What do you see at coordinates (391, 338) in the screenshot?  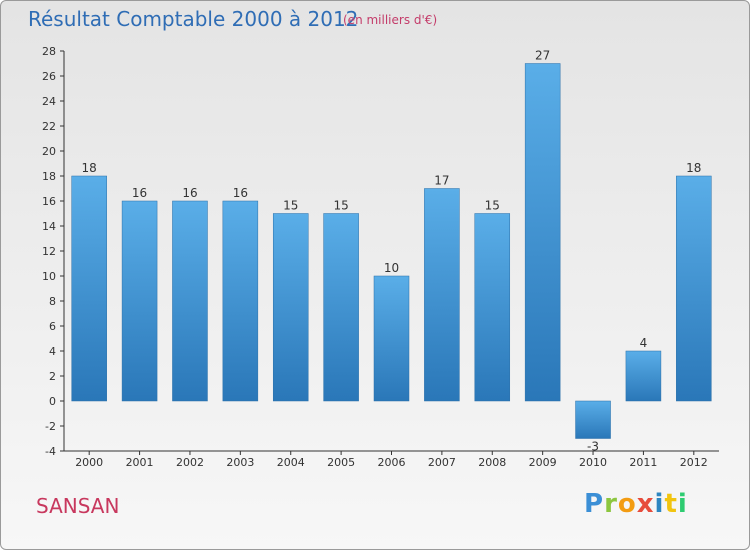 I see `bar-2006` at bounding box center [391, 338].